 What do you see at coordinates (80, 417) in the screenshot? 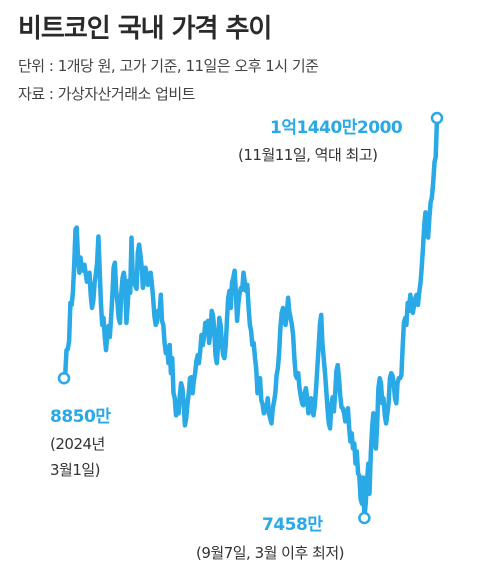
I see `start-value-label: 8850만` at bounding box center [80, 417].